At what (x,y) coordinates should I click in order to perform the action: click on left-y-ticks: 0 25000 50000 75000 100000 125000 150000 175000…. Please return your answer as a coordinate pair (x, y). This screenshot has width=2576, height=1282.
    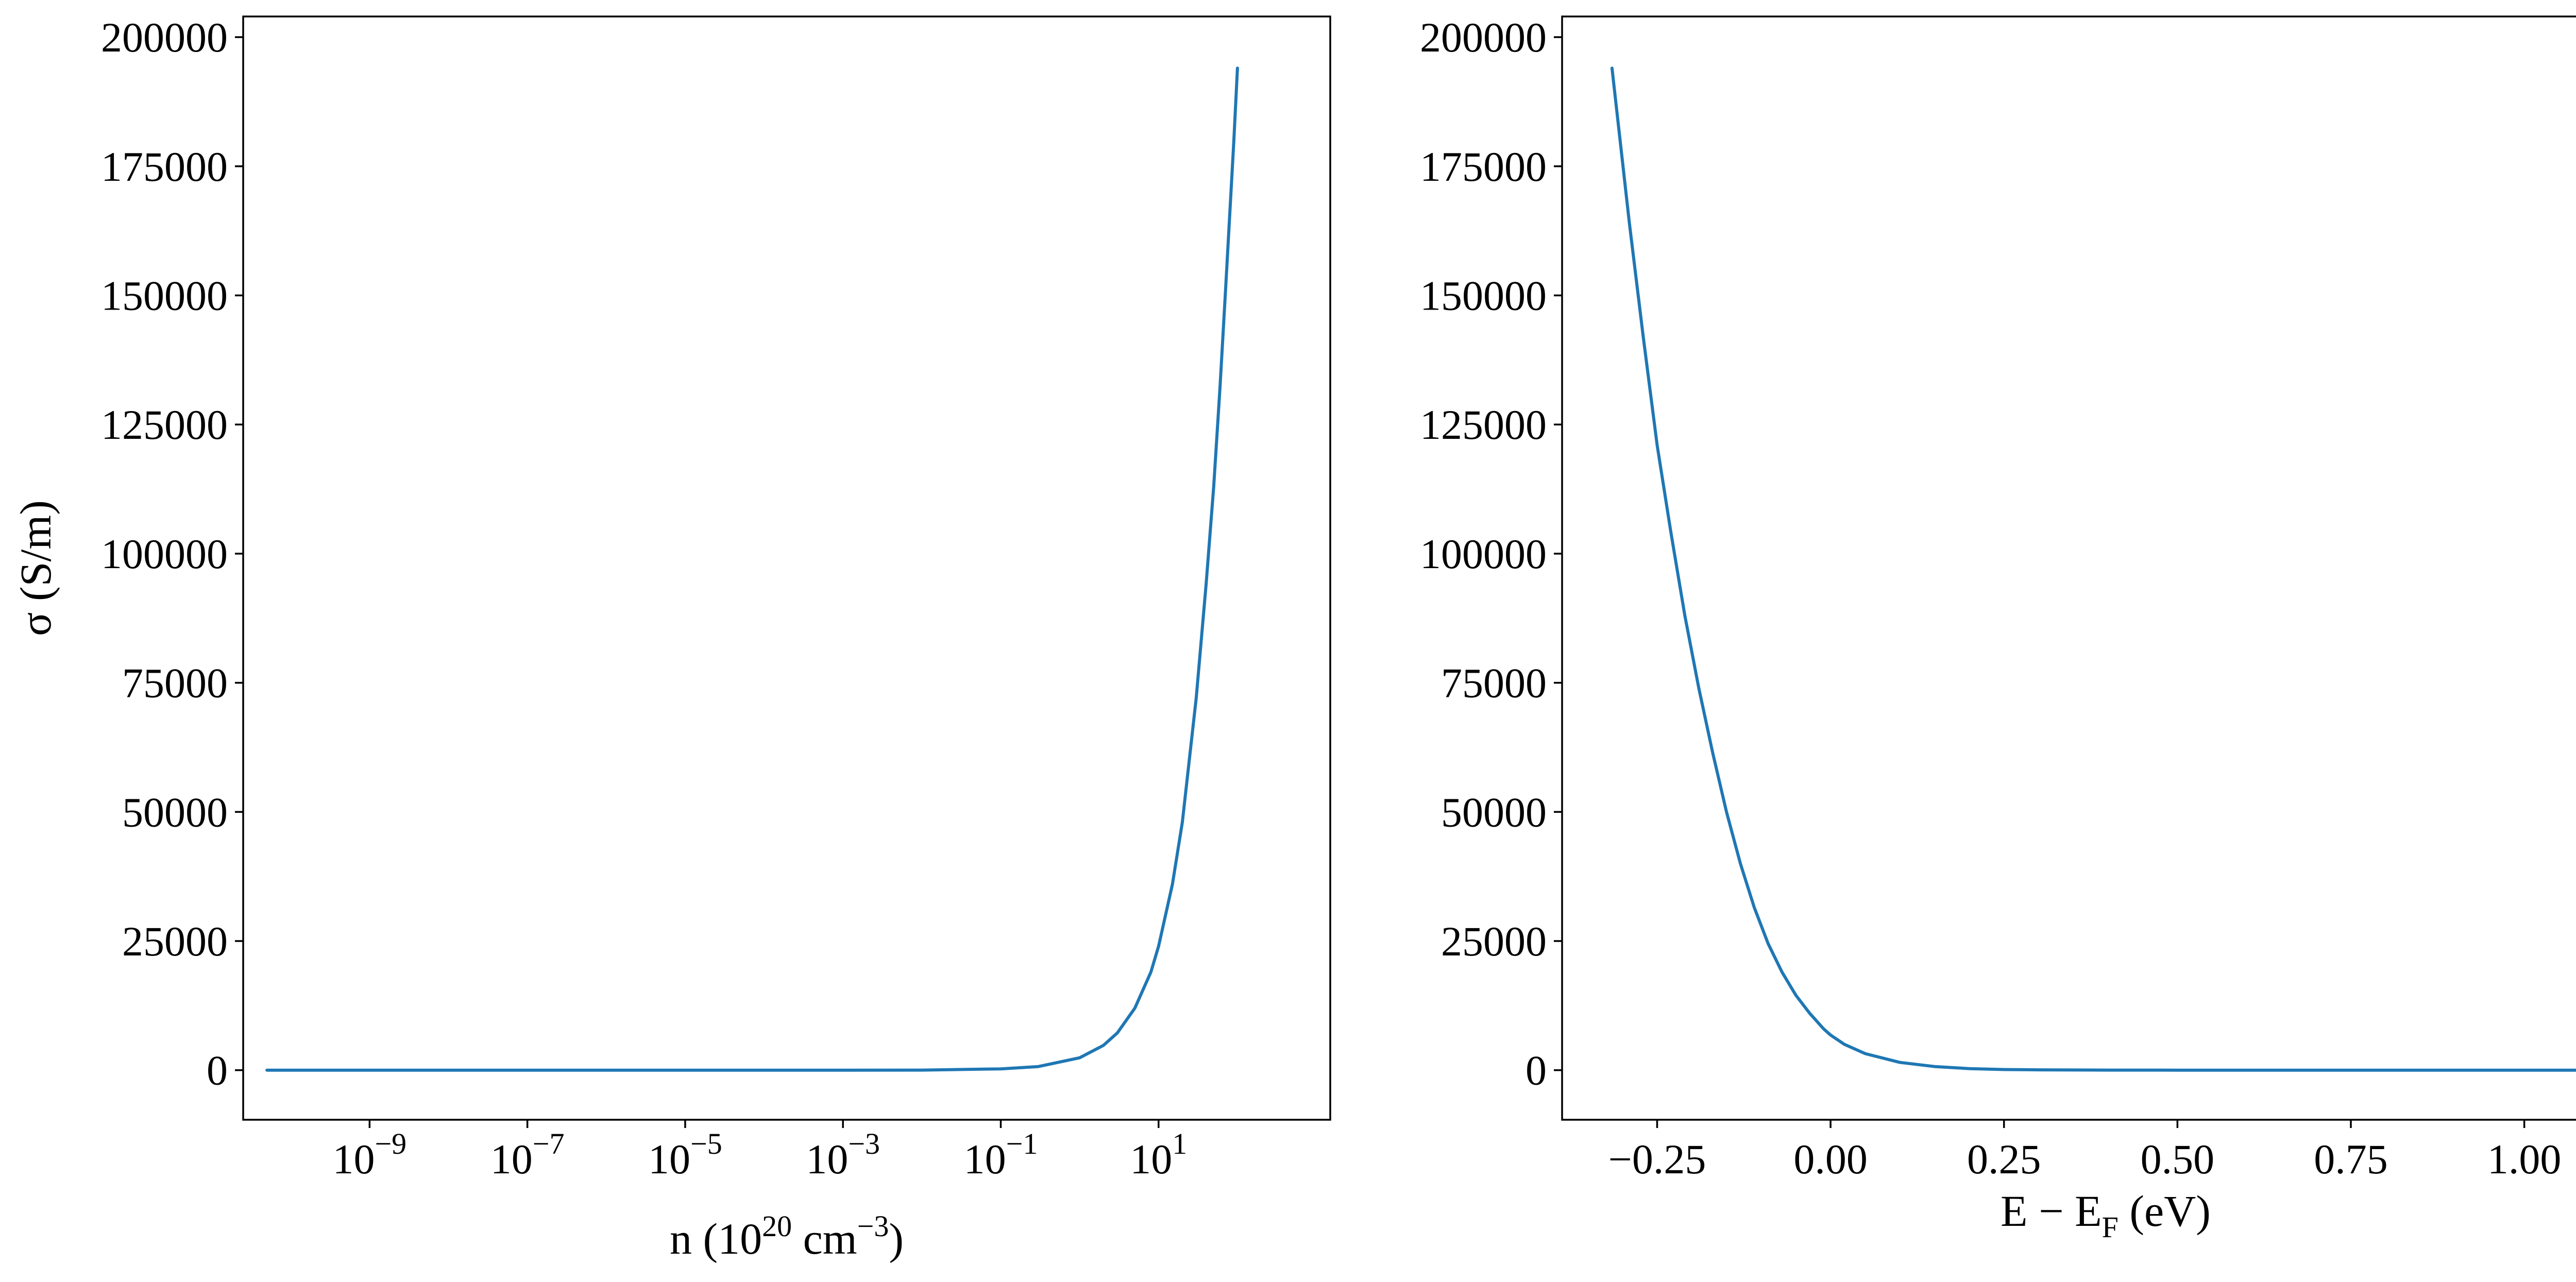
    Looking at the image, I should click on (172, 554).